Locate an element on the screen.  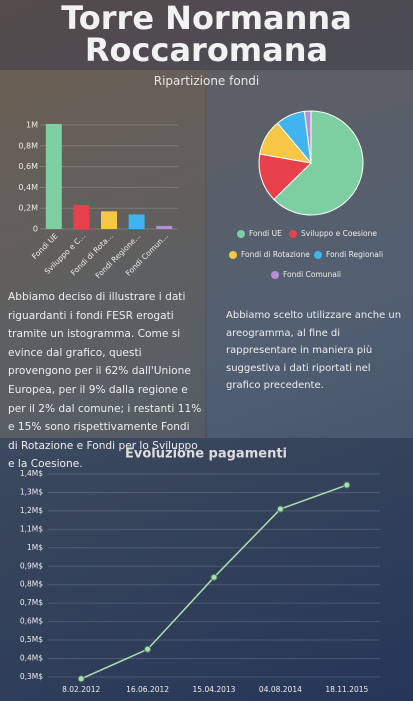
y-tick-label: 0,8M$ is located at coordinates (31, 584).